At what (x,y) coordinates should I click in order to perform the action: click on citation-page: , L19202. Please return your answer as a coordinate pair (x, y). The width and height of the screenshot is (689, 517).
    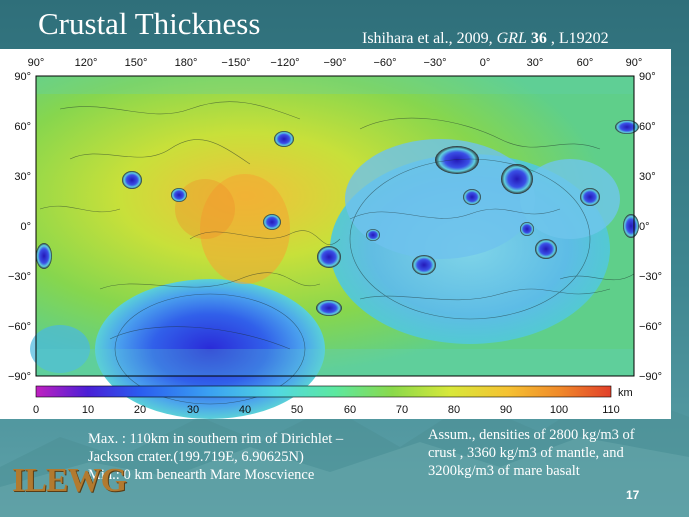
    Looking at the image, I should click on (577, 38).